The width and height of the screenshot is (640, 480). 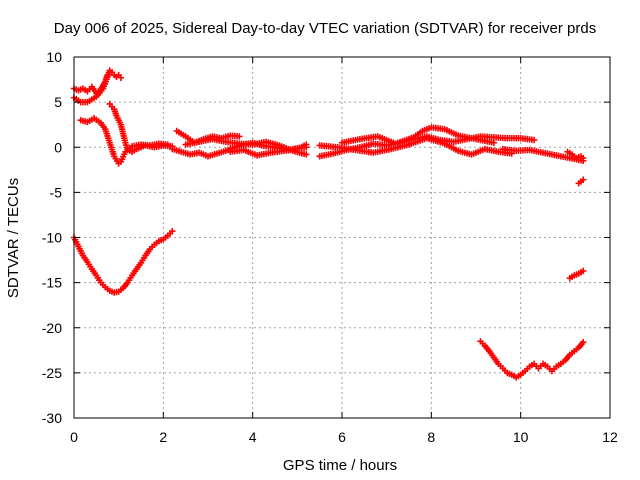 I want to click on y-tick-label: -20, so click(x=52, y=328).